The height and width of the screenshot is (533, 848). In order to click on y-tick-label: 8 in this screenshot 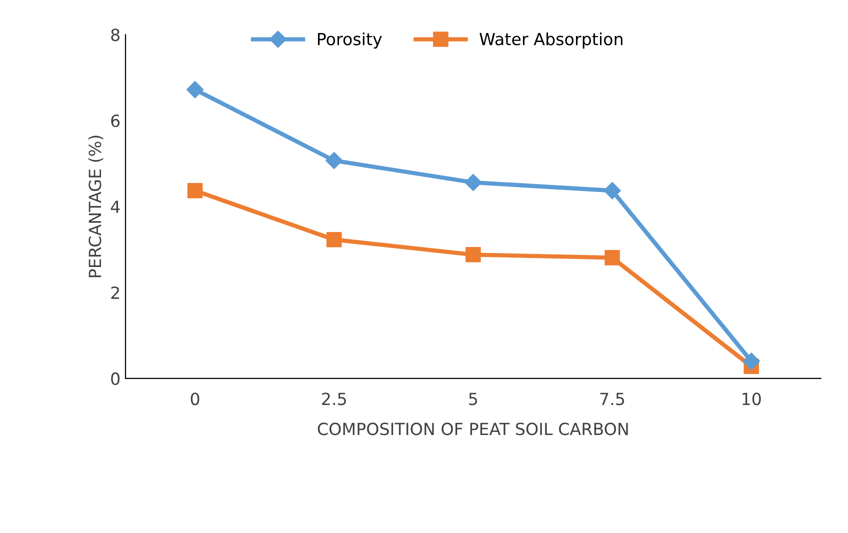, I will do `click(115, 35)`.